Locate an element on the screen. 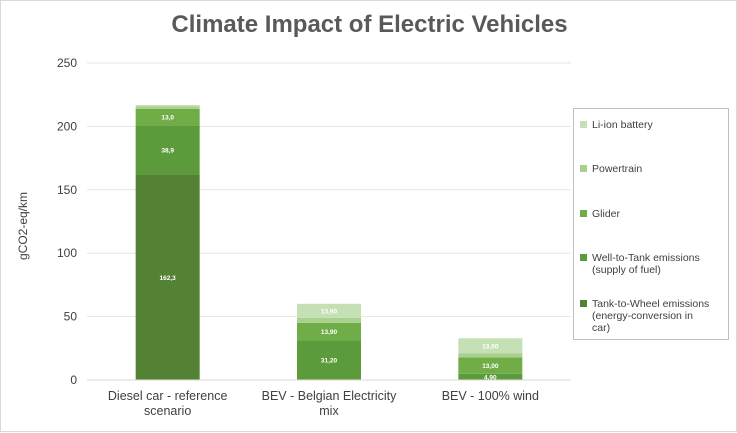 This screenshot has width=737, height=433. y-tick-label: 0 is located at coordinates (73, 380).